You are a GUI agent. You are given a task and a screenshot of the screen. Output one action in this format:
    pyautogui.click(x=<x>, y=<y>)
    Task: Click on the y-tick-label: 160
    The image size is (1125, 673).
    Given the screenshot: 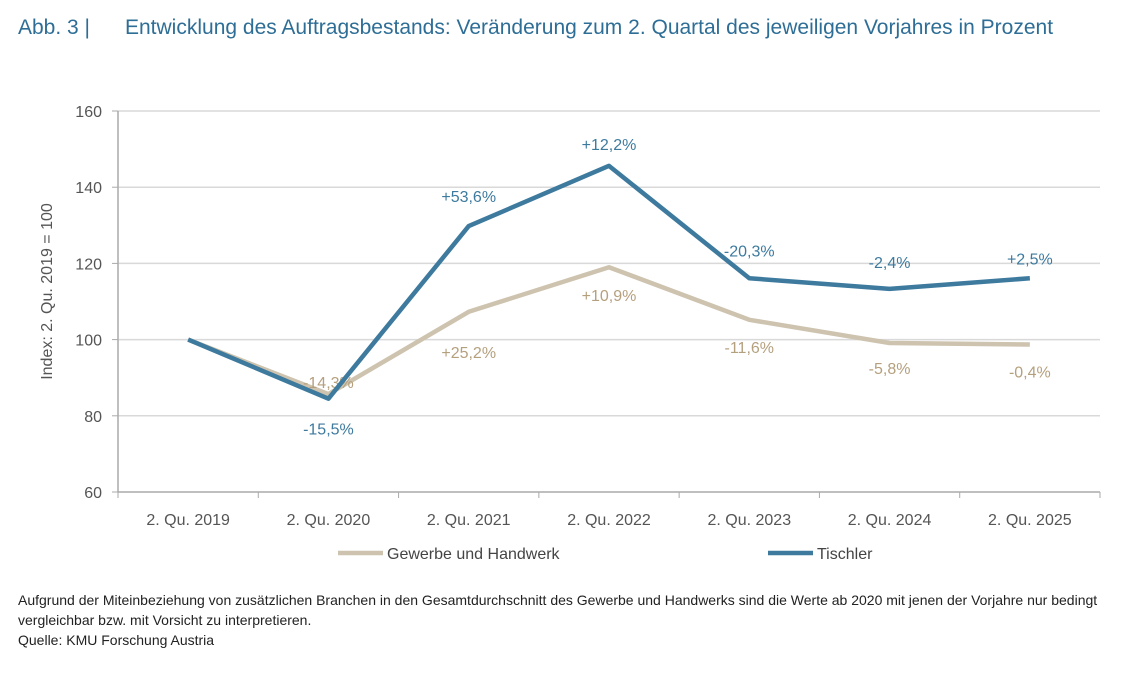 What is the action you would take?
    pyautogui.click(x=88, y=112)
    